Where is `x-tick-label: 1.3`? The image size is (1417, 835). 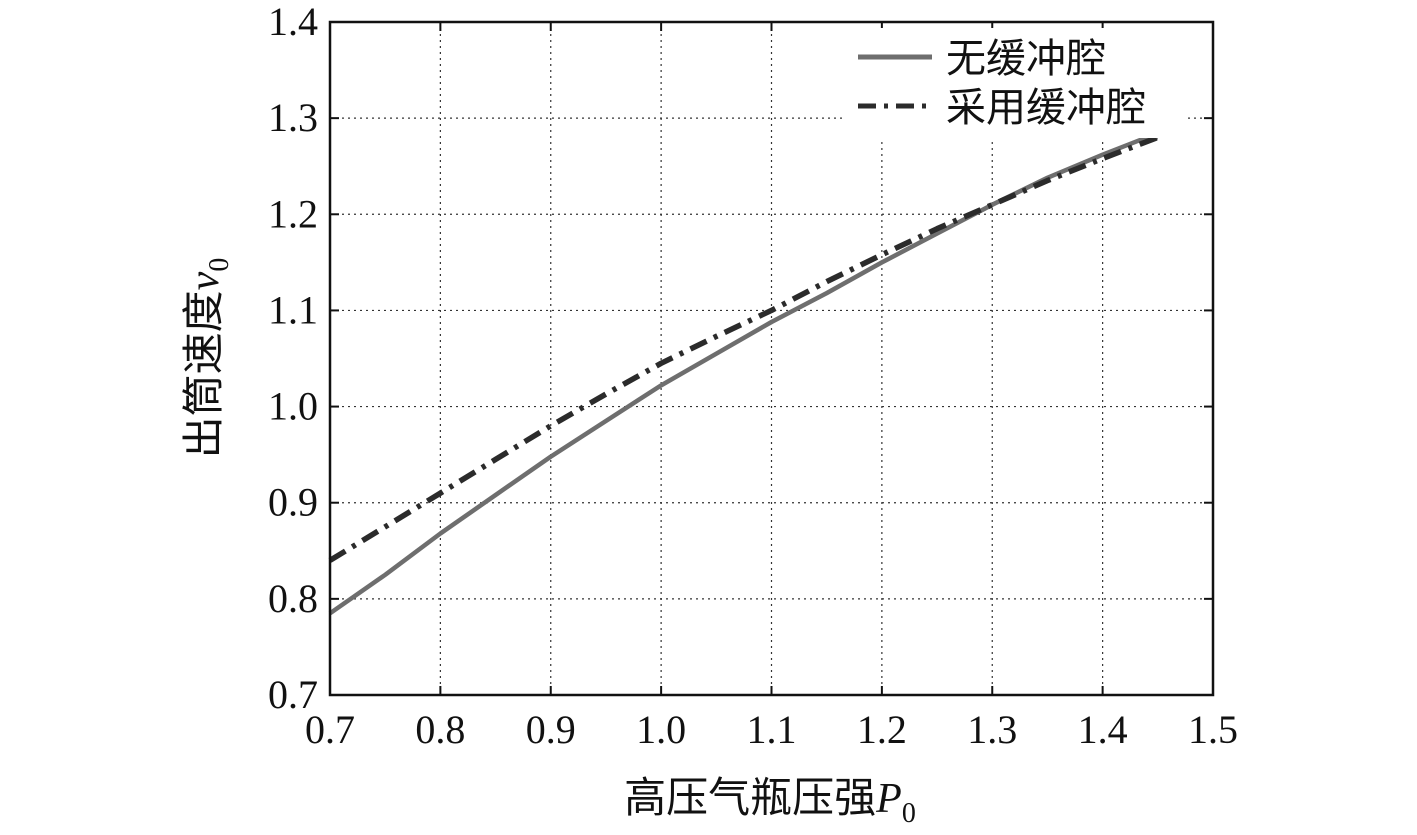
x-tick-label: 1.3 is located at coordinates (992, 729).